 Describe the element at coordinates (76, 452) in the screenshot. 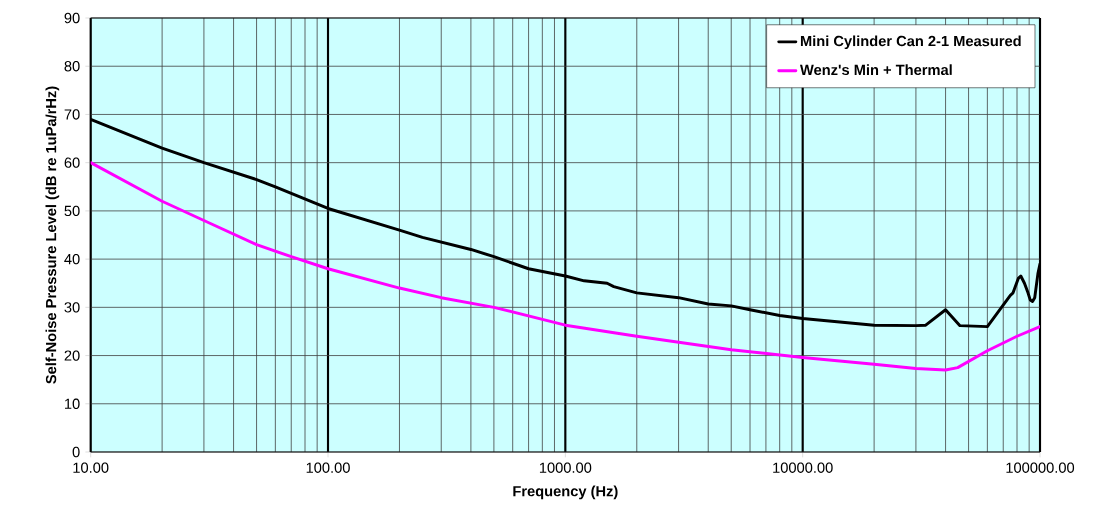

I see `y-tick-label: 0` at that location.